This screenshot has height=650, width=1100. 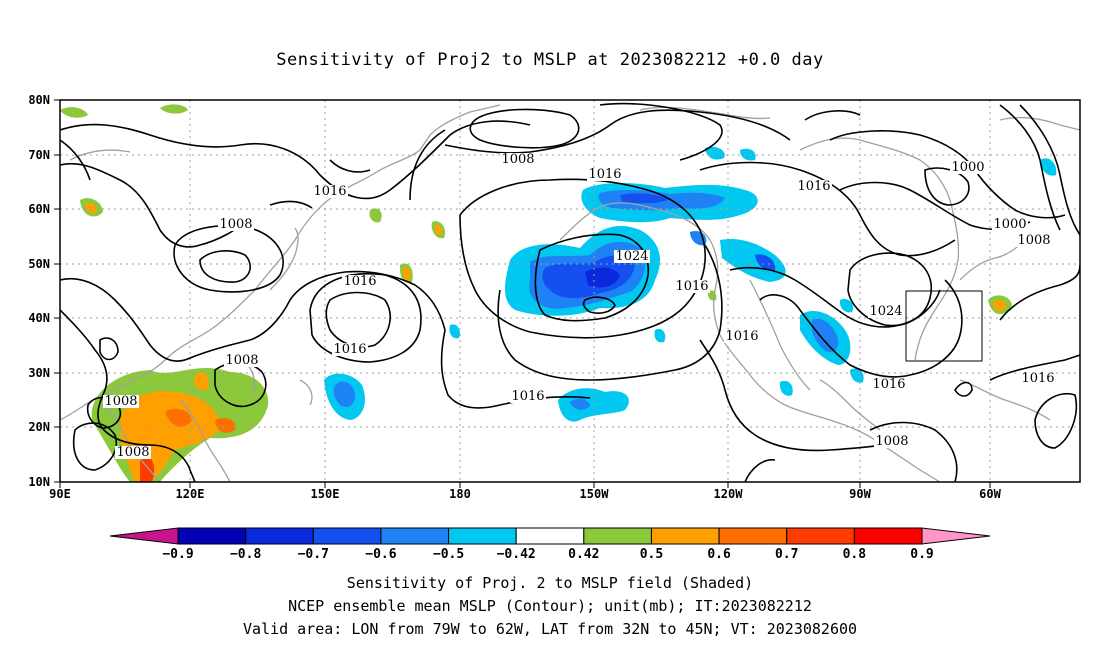 What do you see at coordinates (595, 494) in the screenshot?
I see `lon-label: 150W` at bounding box center [595, 494].